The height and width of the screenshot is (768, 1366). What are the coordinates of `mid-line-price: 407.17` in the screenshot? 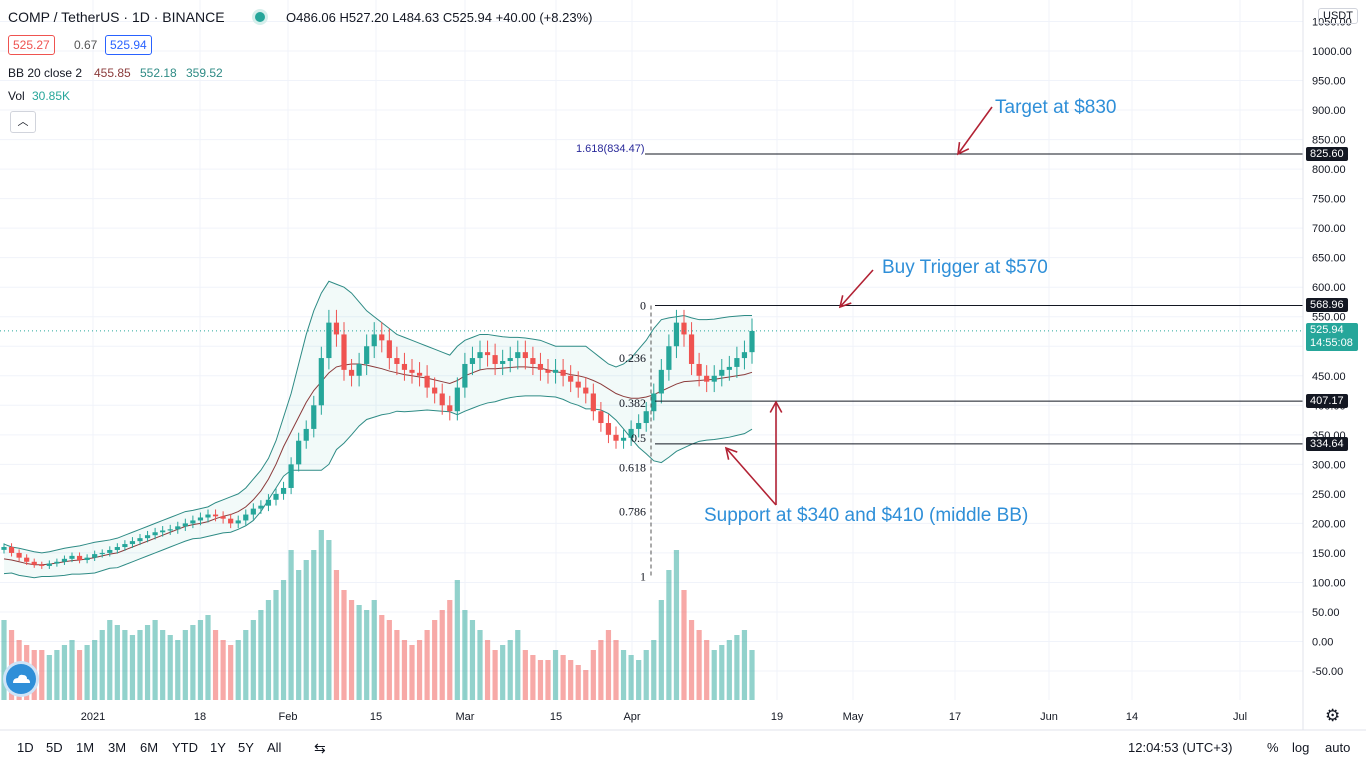 It's located at (1327, 401).